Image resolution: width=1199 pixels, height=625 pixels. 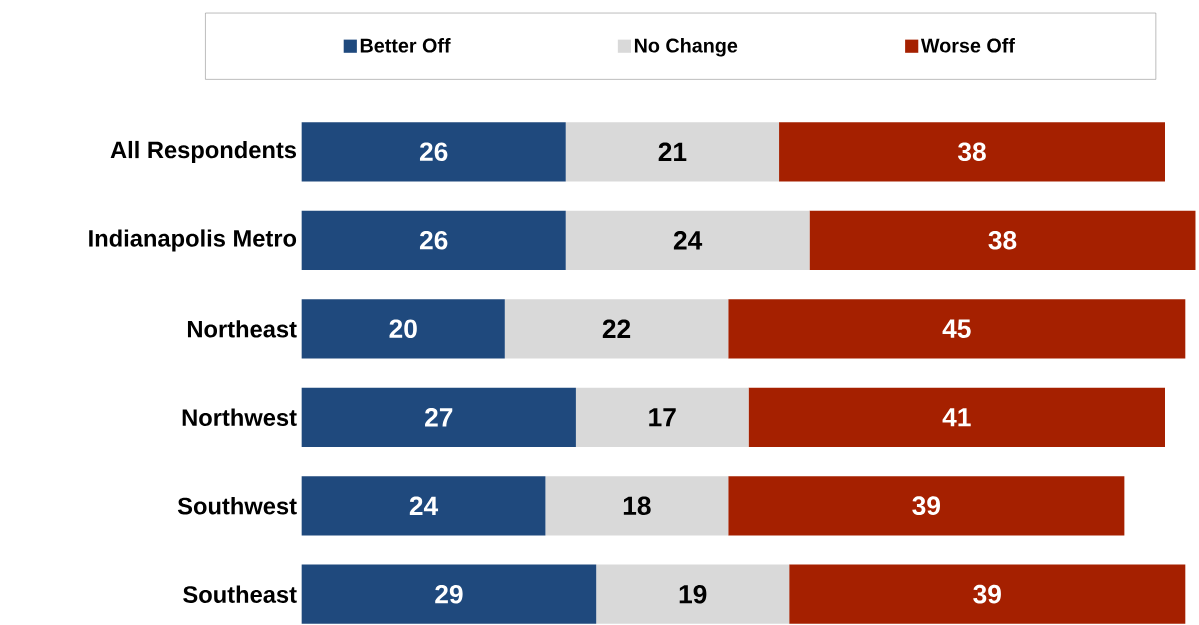 I want to click on data-label: 18, so click(x=637, y=505).